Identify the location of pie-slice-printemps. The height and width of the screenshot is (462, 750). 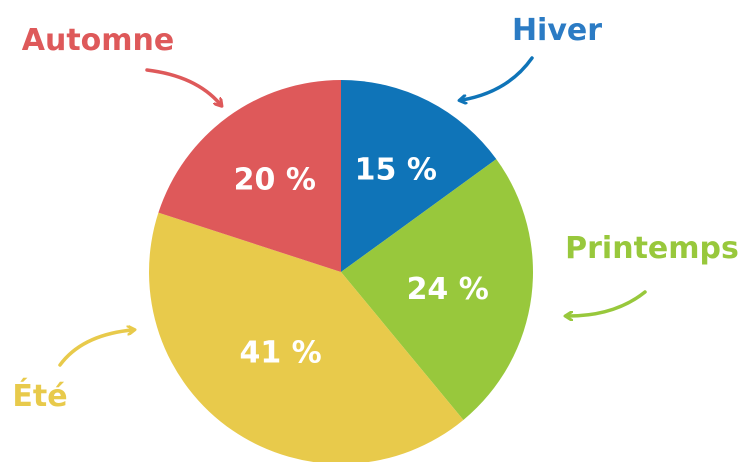
(437, 289).